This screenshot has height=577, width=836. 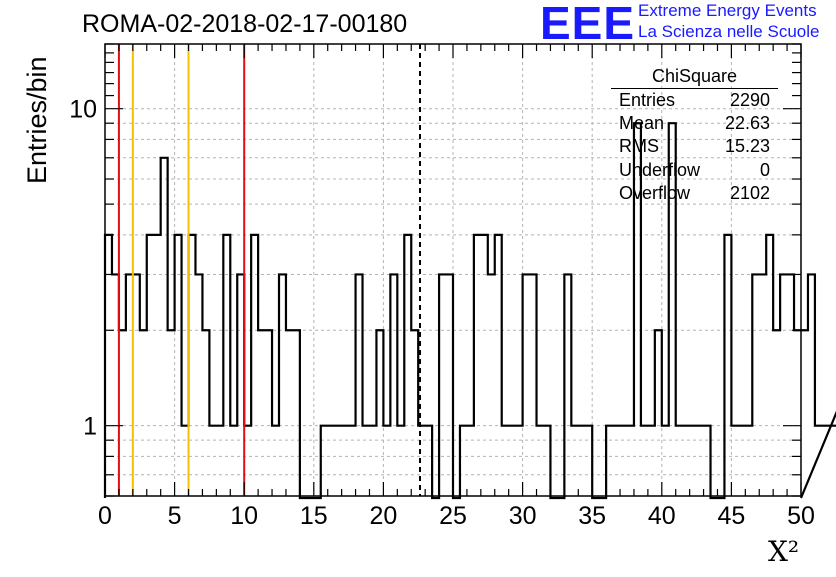 I want to click on y-tick-label: 1, so click(x=90, y=427).